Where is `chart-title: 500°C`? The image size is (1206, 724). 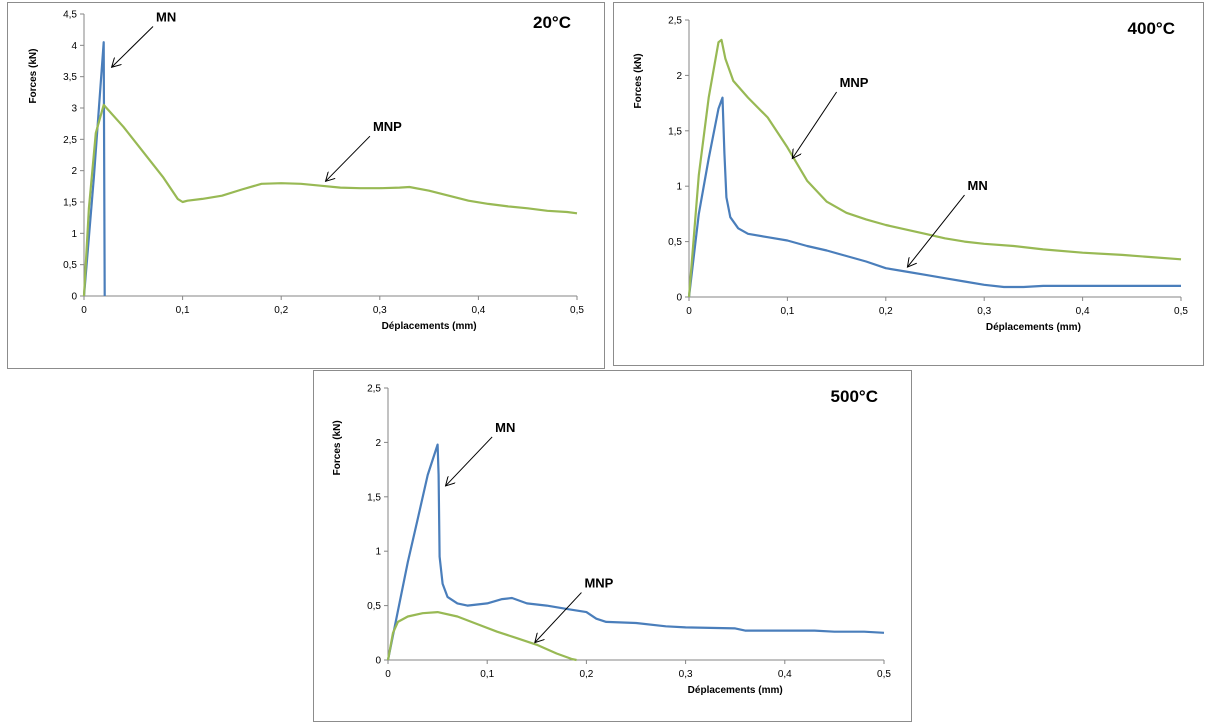 chart-title: 500°C is located at coordinates (854, 396).